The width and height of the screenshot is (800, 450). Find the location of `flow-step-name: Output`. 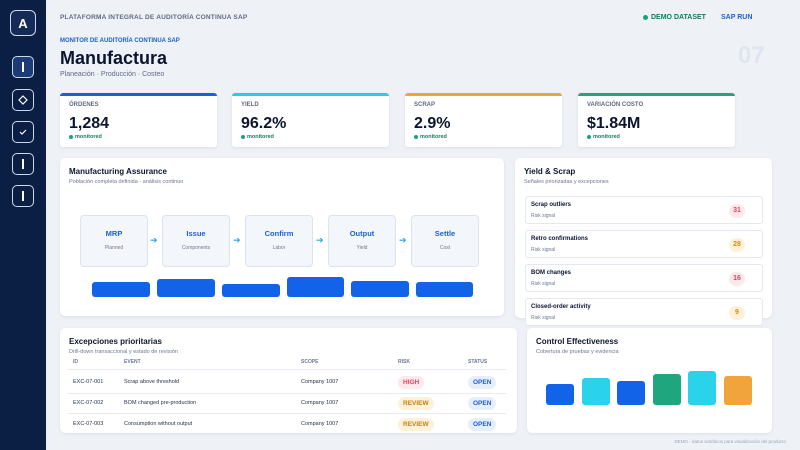

flow-step-name: Output is located at coordinates (362, 233).